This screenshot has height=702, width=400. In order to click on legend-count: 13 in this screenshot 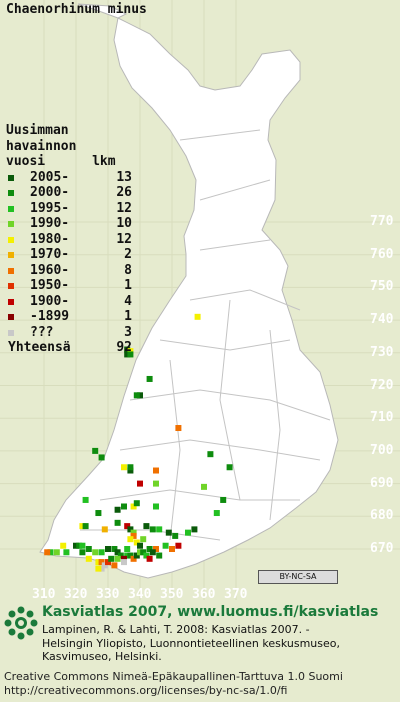, I will do `click(124, 177)`.